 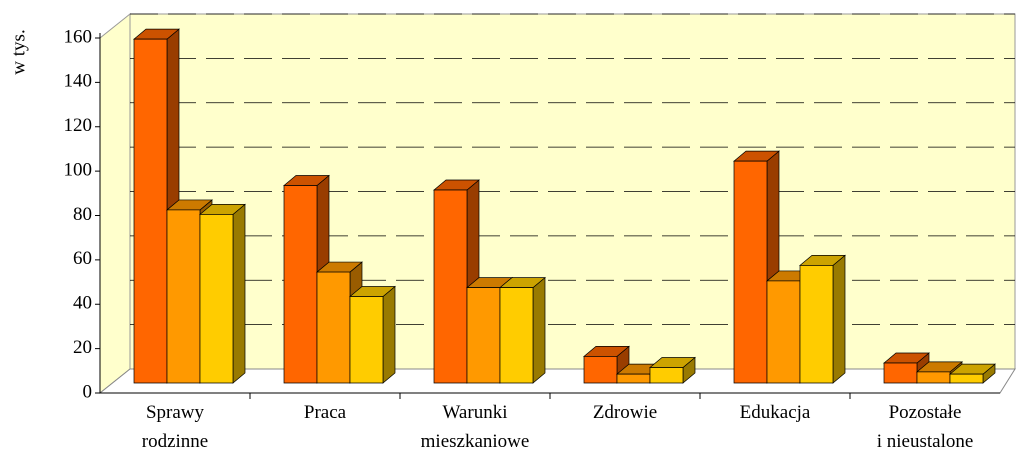 I want to click on y-tick-label: 60, so click(x=82, y=258).